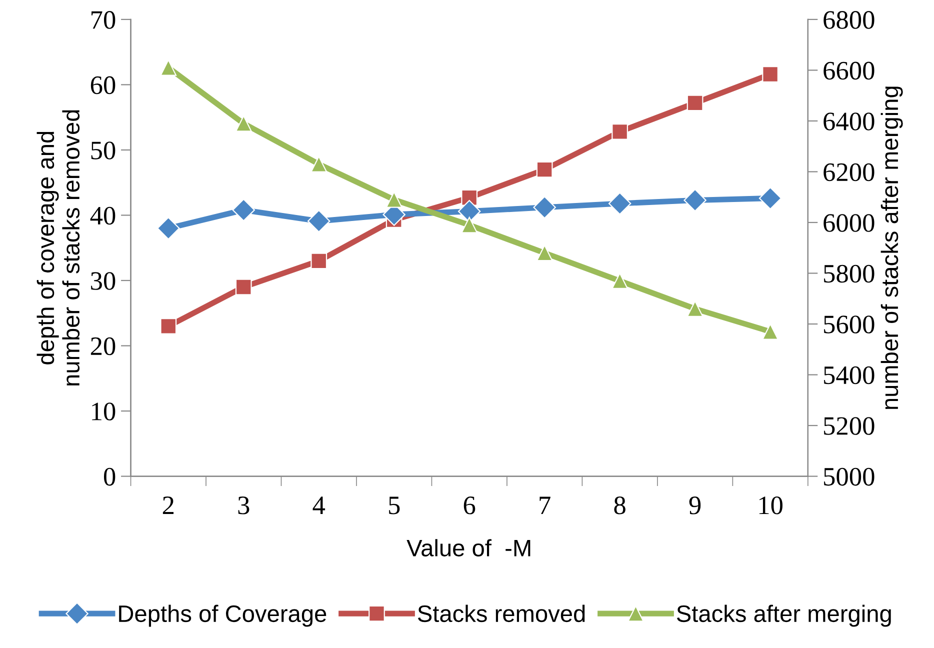 The width and height of the screenshot is (934, 648). I want to click on x-tick-label: 7, so click(545, 505).